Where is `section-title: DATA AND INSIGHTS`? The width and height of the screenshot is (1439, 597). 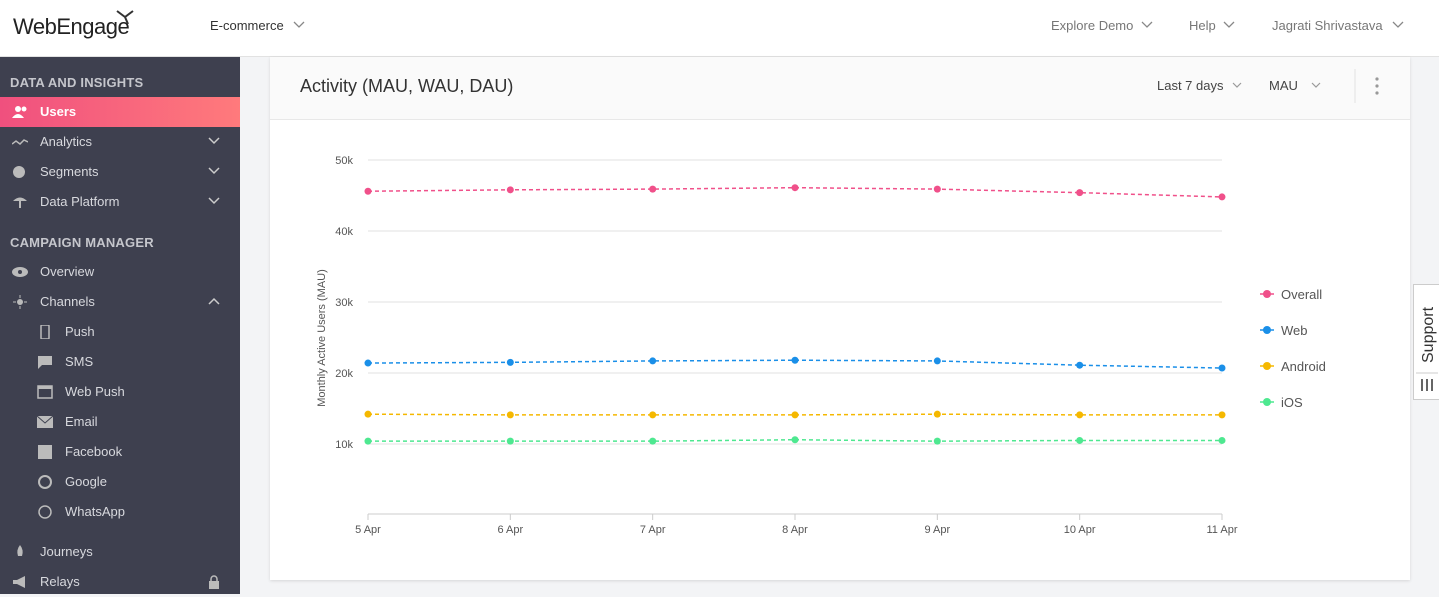
section-title: DATA AND INSIGHTS is located at coordinates (77, 82).